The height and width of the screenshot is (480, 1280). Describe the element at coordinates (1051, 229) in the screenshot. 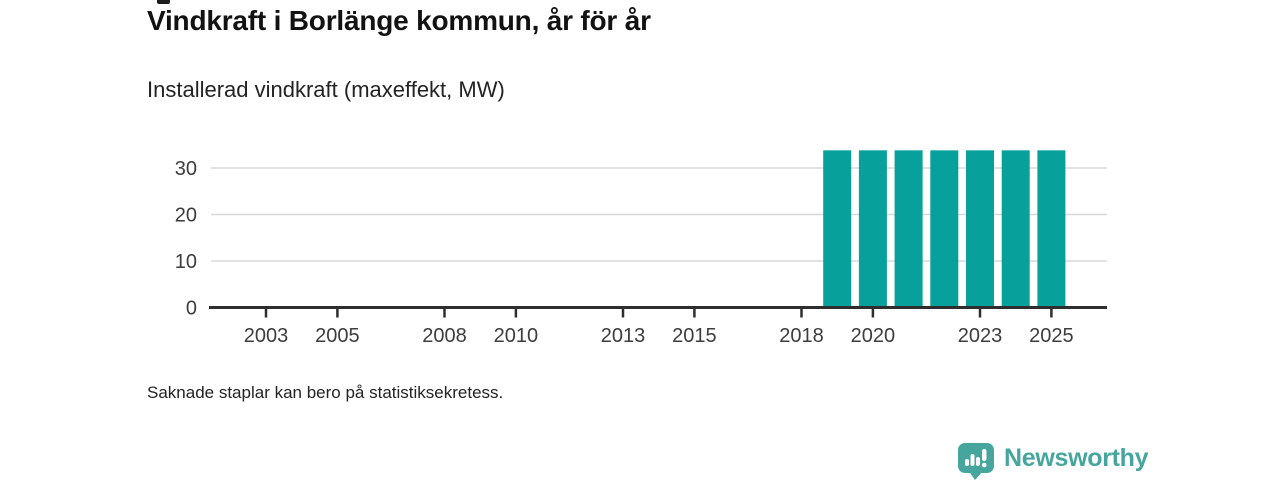

I see `bar-2025` at that location.